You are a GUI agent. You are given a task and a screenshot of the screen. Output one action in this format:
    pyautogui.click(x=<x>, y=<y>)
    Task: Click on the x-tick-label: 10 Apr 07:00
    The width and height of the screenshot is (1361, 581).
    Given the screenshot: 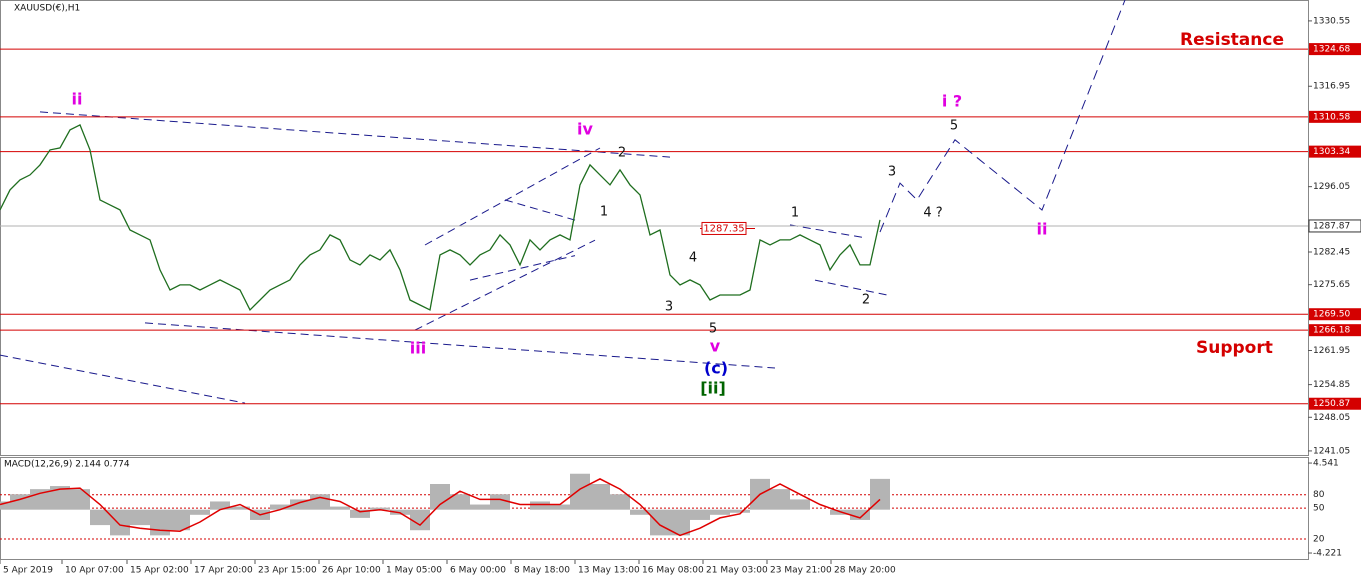 What is the action you would take?
    pyautogui.click(x=94, y=571)
    